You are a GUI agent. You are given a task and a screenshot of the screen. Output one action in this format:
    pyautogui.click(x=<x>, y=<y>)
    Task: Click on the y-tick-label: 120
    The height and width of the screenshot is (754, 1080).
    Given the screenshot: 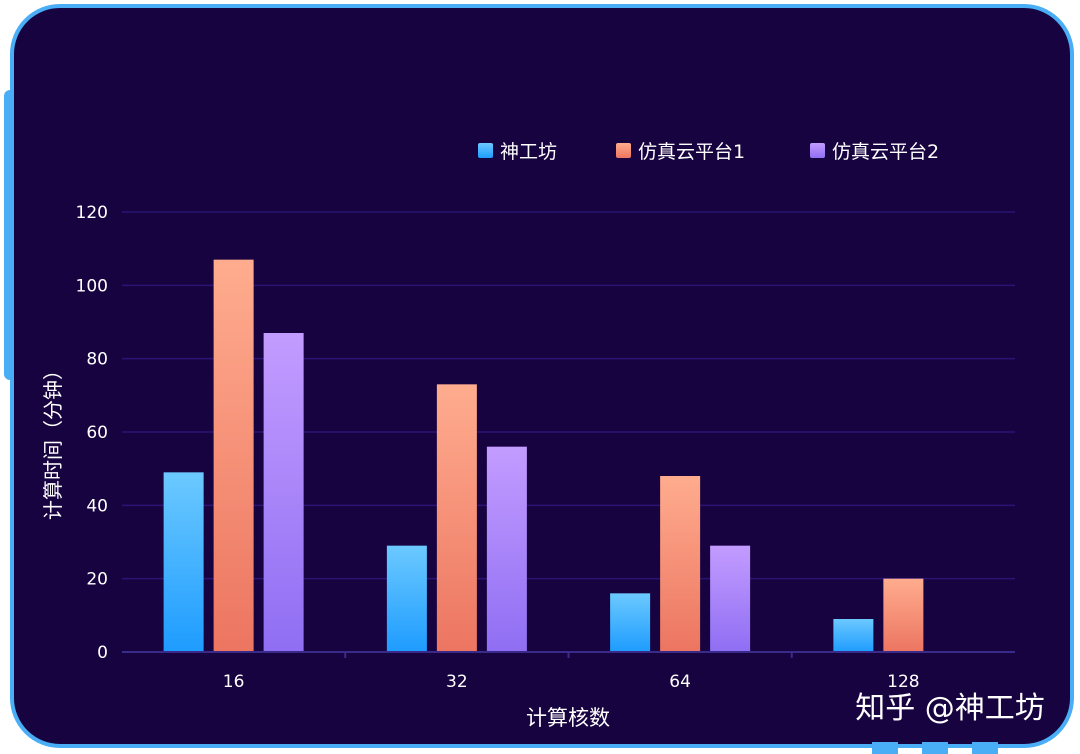 What is the action you would take?
    pyautogui.click(x=92, y=213)
    